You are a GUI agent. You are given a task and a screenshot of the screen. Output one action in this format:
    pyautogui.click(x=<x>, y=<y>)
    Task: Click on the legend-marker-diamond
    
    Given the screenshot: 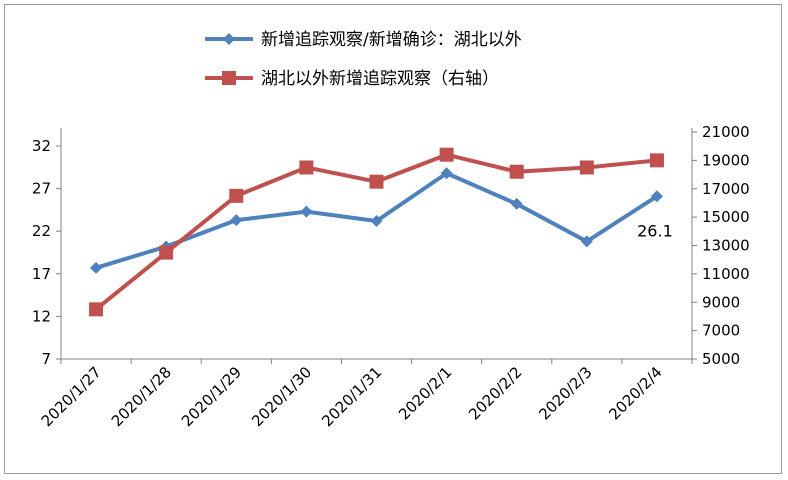 What is the action you would take?
    pyautogui.click(x=229, y=39)
    